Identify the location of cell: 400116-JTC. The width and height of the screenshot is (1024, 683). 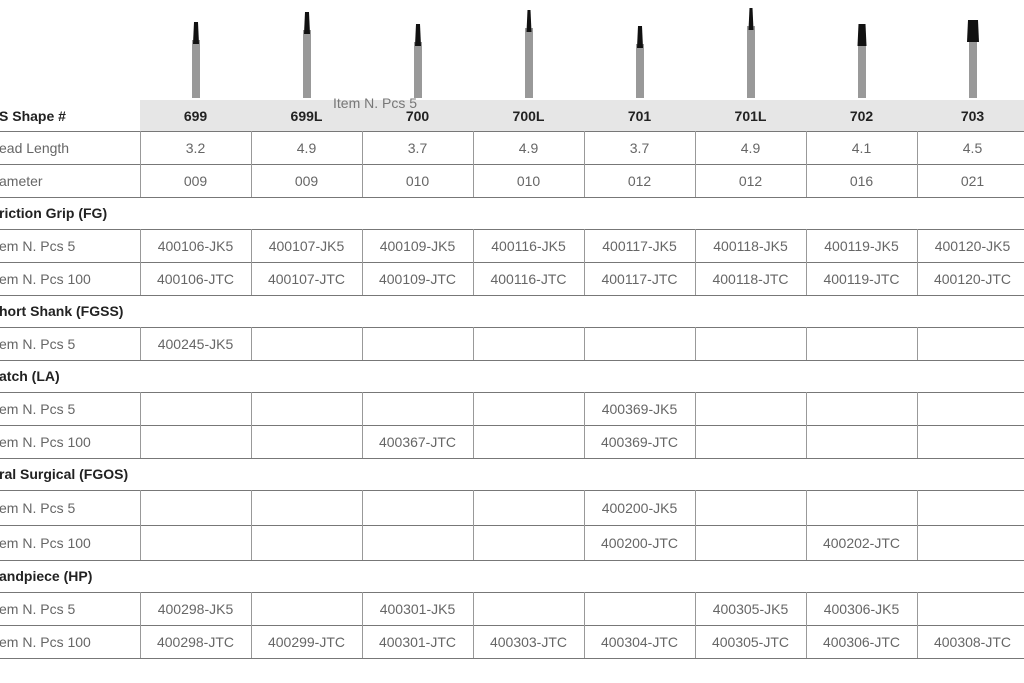
(528, 278).